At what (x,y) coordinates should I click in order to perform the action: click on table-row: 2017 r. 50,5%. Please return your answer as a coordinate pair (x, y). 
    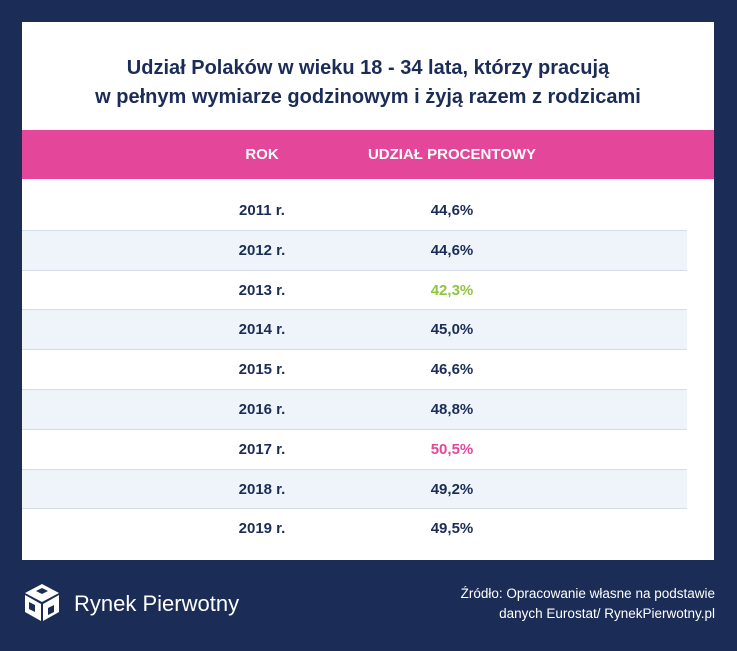
    Looking at the image, I should click on (354, 450).